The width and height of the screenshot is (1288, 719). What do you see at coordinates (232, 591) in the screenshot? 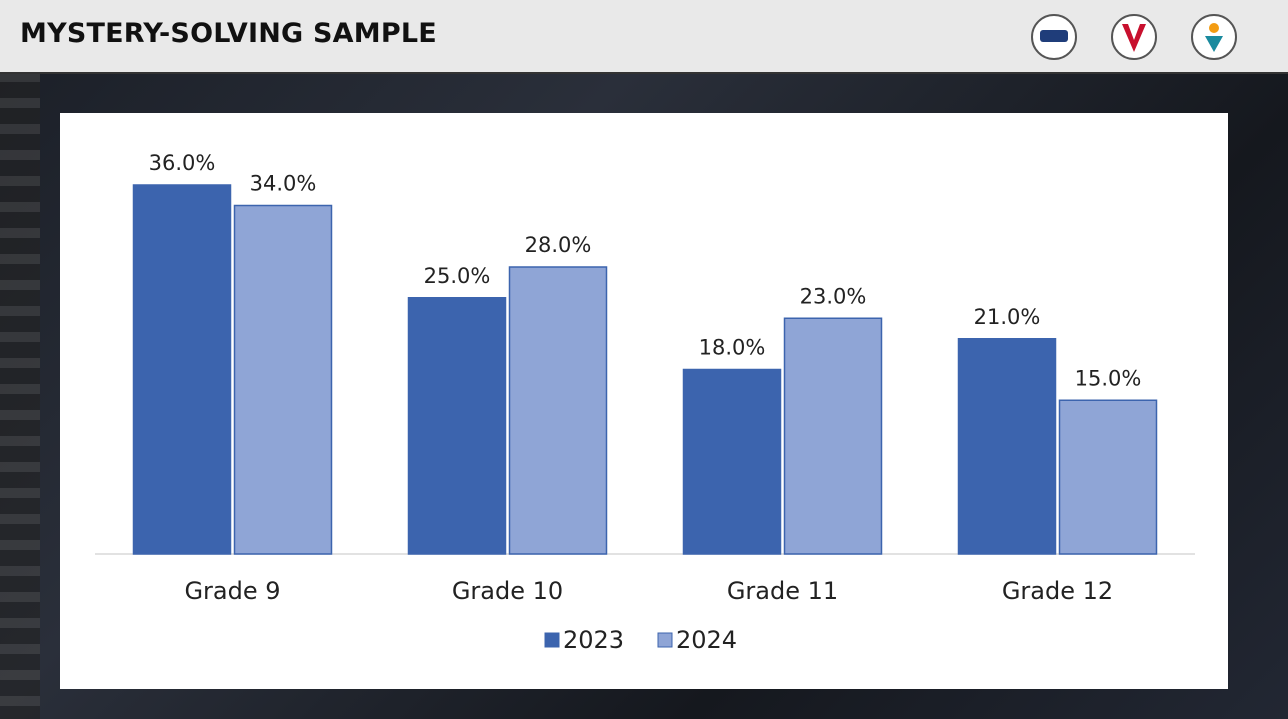
I see `x-tick-label: Grade 9` at bounding box center [232, 591].